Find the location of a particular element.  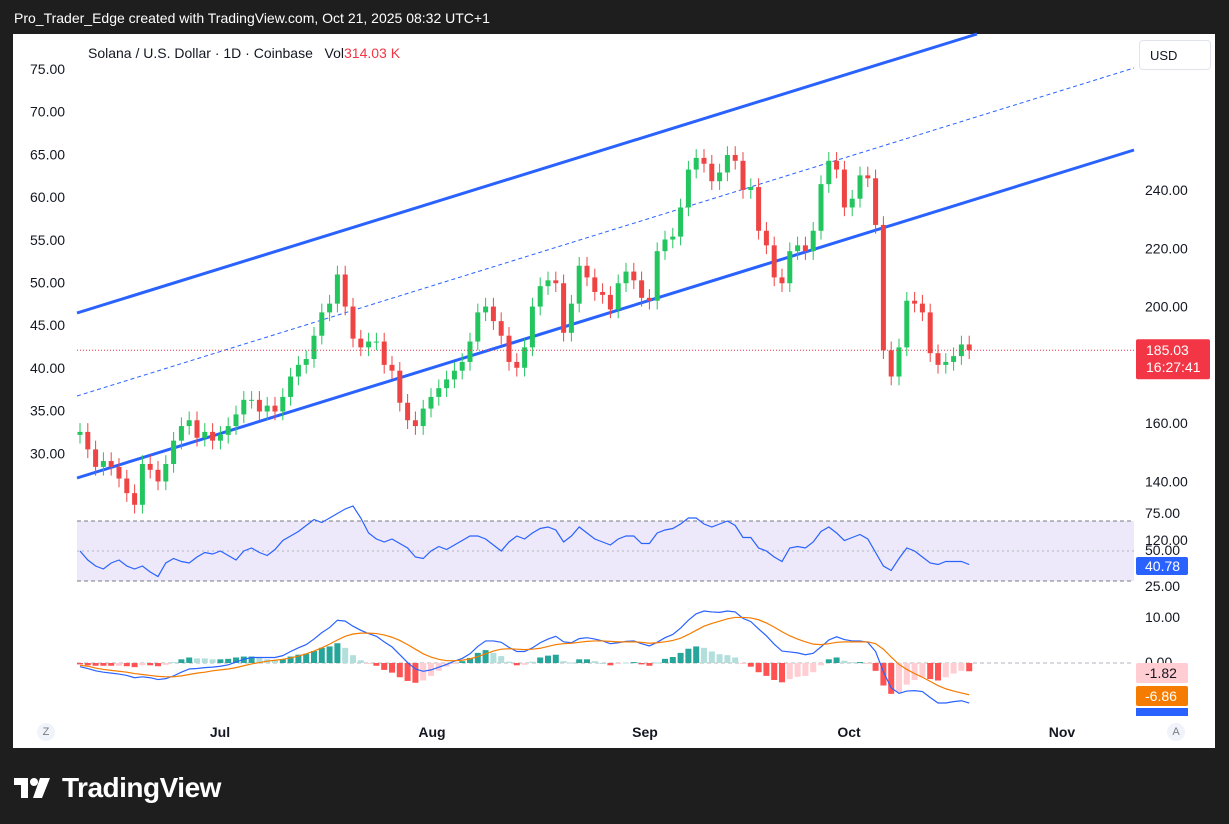

right-axis-tick-label: 140.00 is located at coordinates (1166, 481).